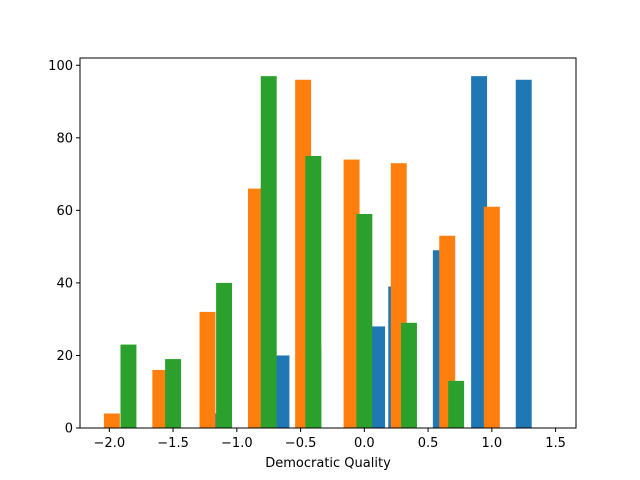 The image size is (640, 480). What do you see at coordinates (60, 66) in the screenshot?
I see `y-tick-label: 100` at bounding box center [60, 66].